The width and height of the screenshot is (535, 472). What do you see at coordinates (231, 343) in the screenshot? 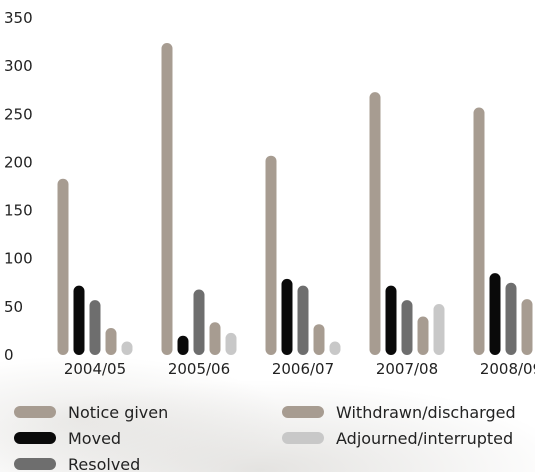
I see `bar-2005-06-adjourned-interrupted` at bounding box center [231, 343].